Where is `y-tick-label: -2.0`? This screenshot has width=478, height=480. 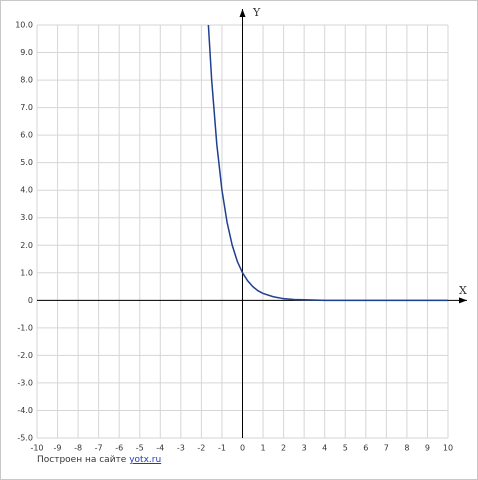
y-tick-label: -2.0 is located at coordinates (25, 355).